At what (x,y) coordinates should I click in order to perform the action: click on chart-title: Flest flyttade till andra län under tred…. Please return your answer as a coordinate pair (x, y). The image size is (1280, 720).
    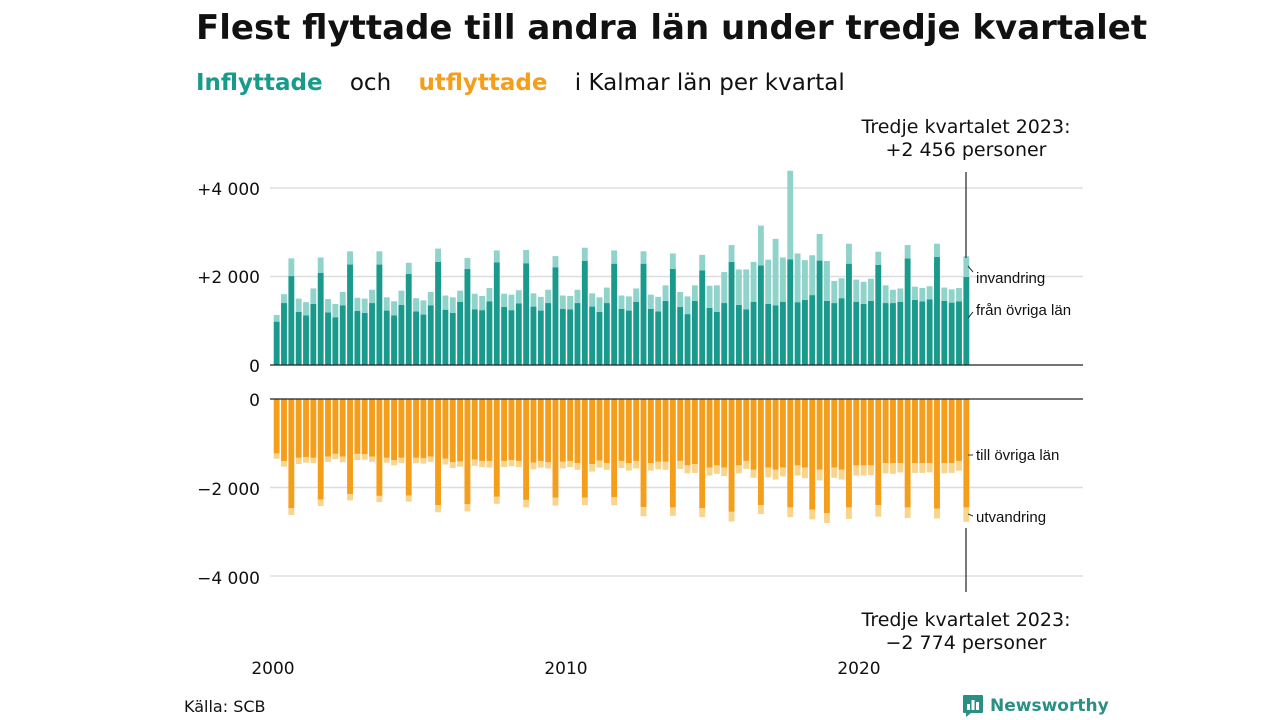
    Looking at the image, I should click on (672, 28).